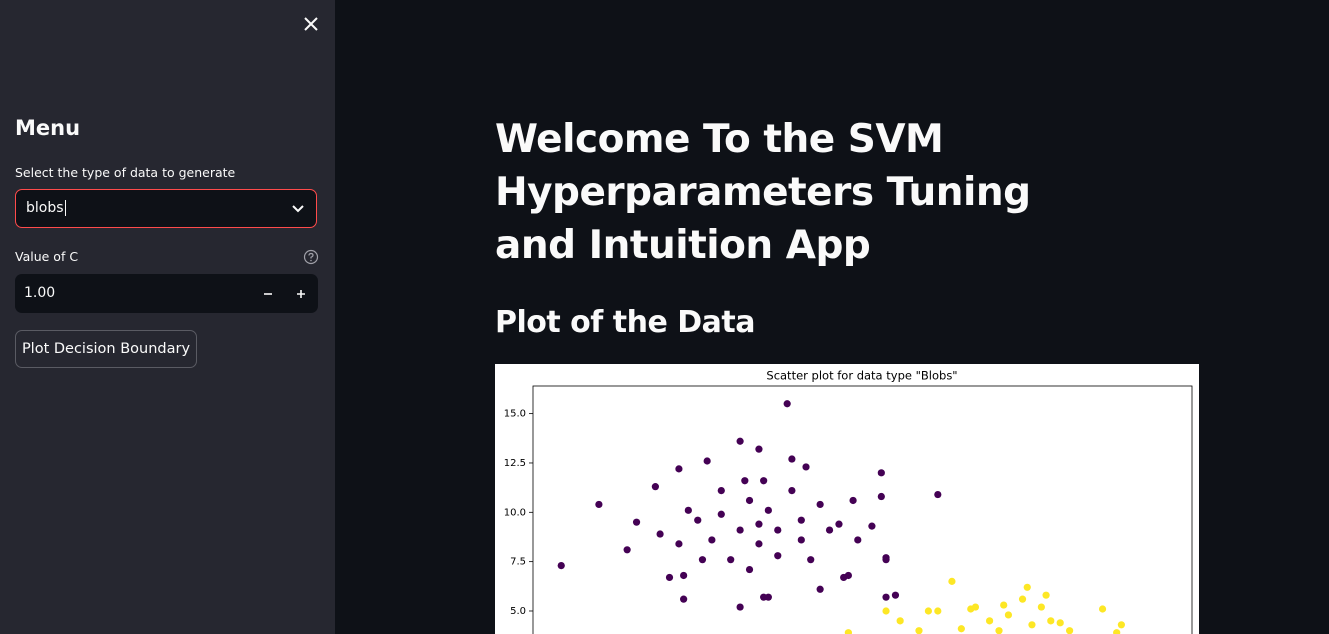 This screenshot has width=1329, height=634. What do you see at coordinates (48, 128) in the screenshot?
I see `sidebar-title: Menu` at bounding box center [48, 128].